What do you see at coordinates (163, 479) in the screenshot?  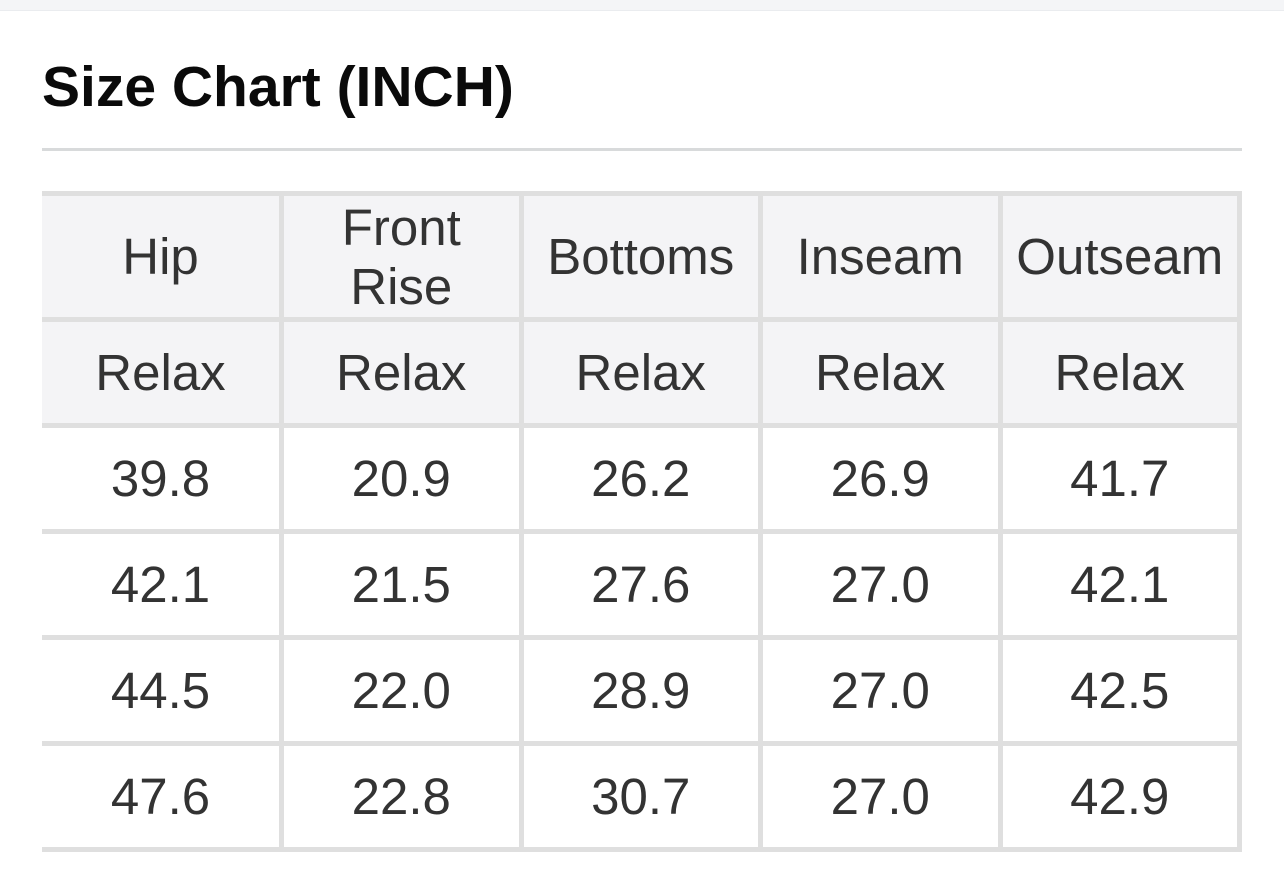 I see `table-cell: 39.8` at bounding box center [163, 479].